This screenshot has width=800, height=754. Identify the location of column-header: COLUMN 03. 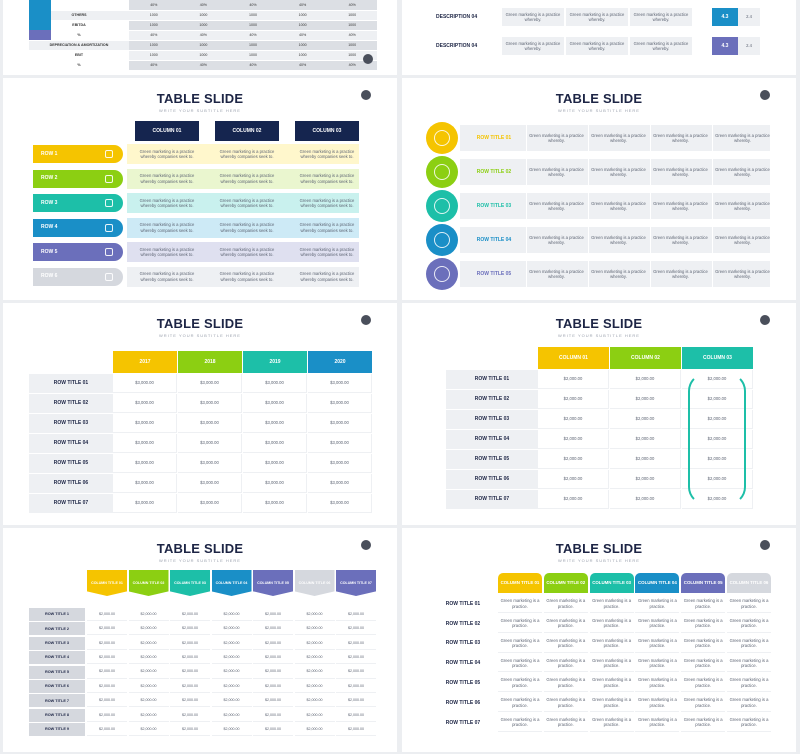
(327, 131).